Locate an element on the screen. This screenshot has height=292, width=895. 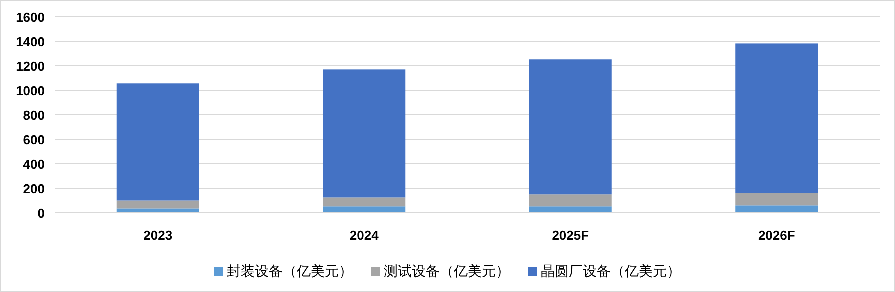
x-tick-label: 2024 is located at coordinates (365, 235).